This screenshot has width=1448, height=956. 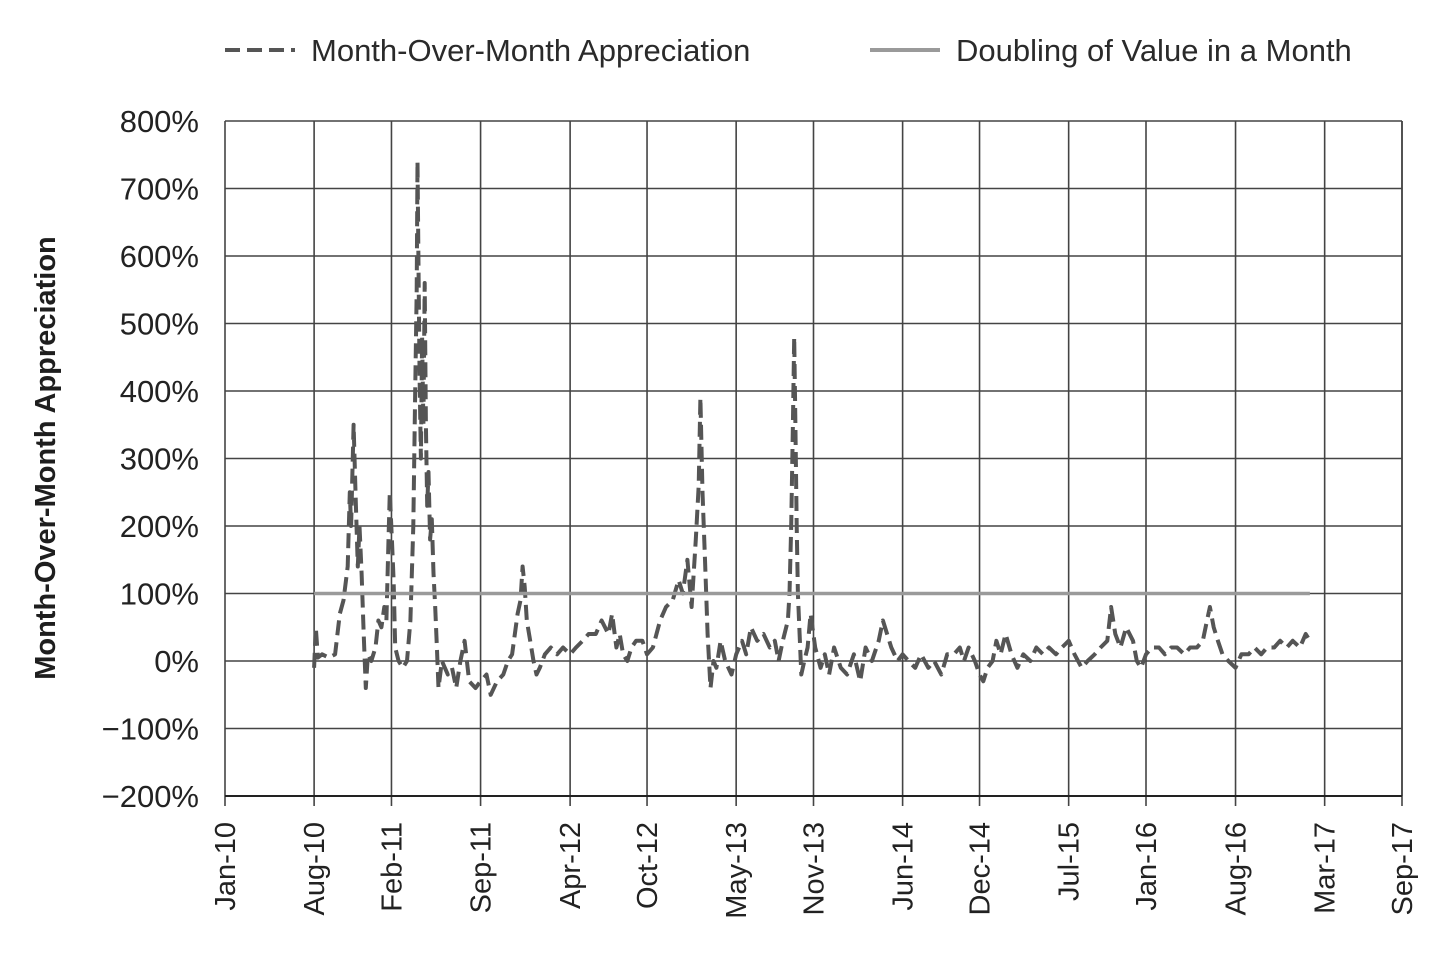 What do you see at coordinates (159, 189) in the screenshot?
I see `y-tick-label: 700%` at bounding box center [159, 189].